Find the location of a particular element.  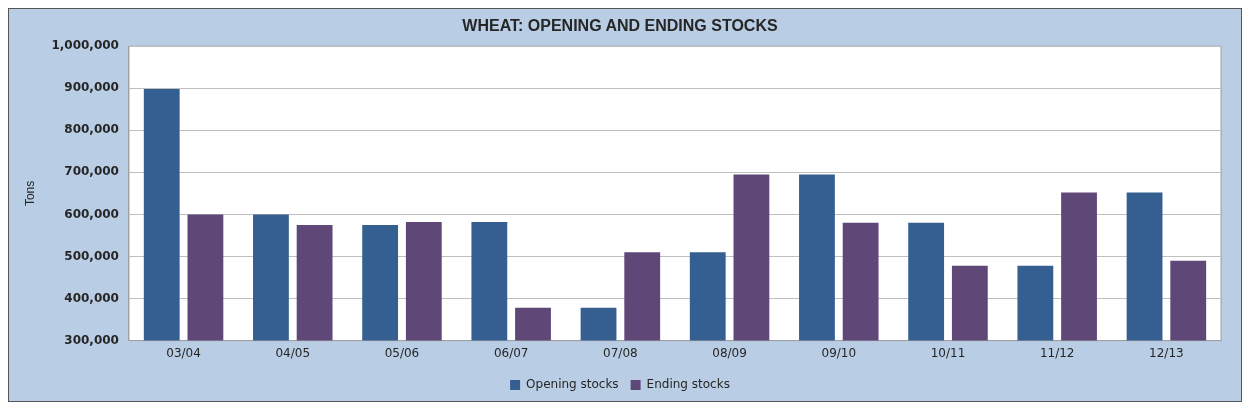

y-tick-label: 400,000 is located at coordinates (91, 297).